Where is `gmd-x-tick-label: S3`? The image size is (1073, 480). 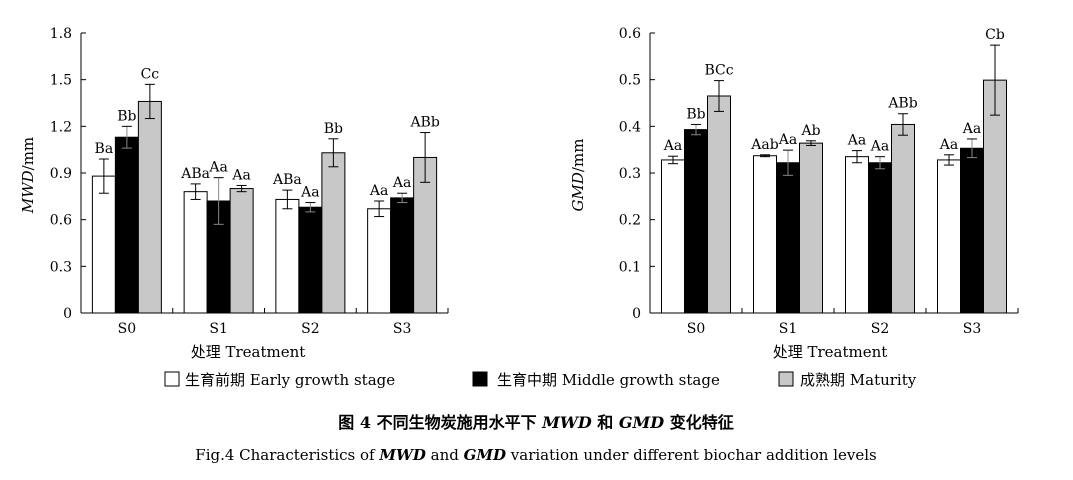 gmd-x-tick-label: S3 is located at coordinates (972, 329).